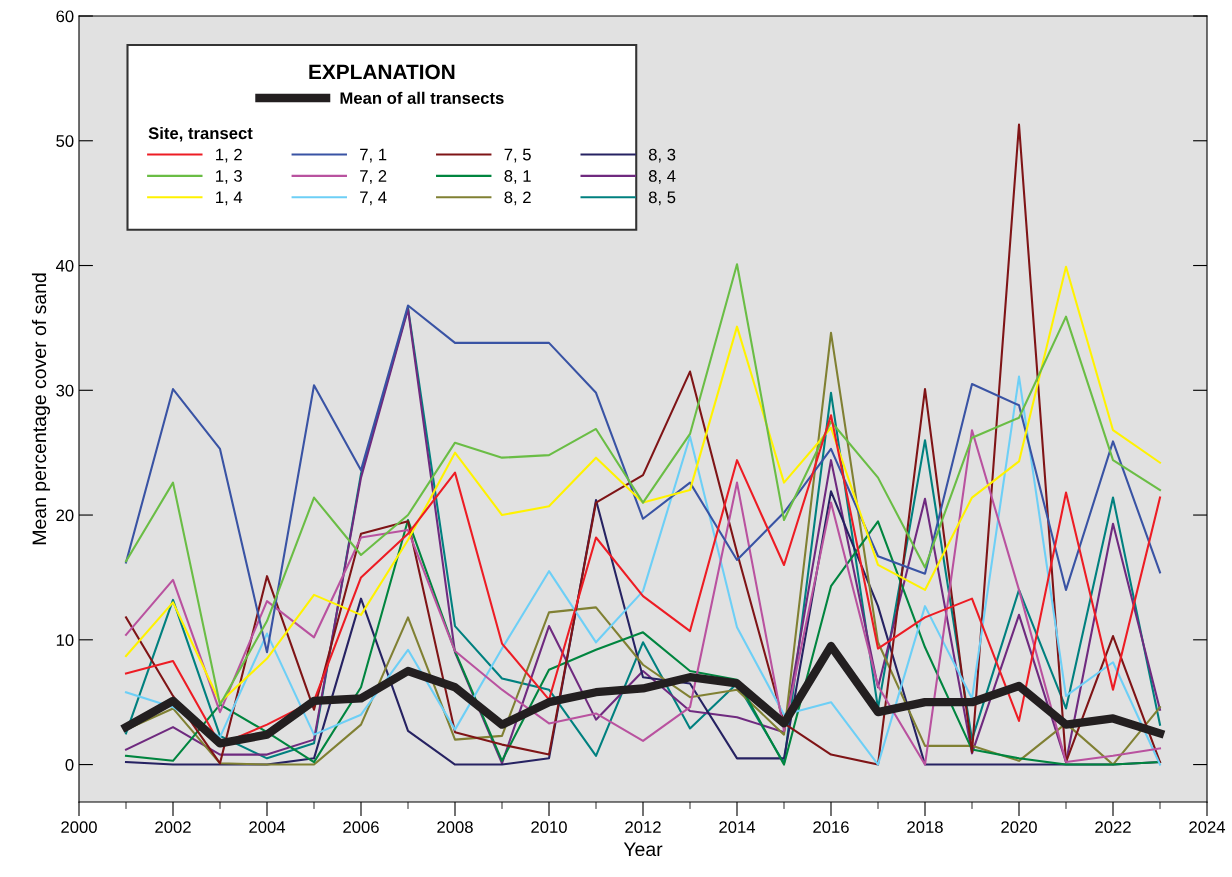 The image size is (1232, 877). Describe the element at coordinates (517, 155) in the screenshot. I see `legend-label: 7, 5` at that location.